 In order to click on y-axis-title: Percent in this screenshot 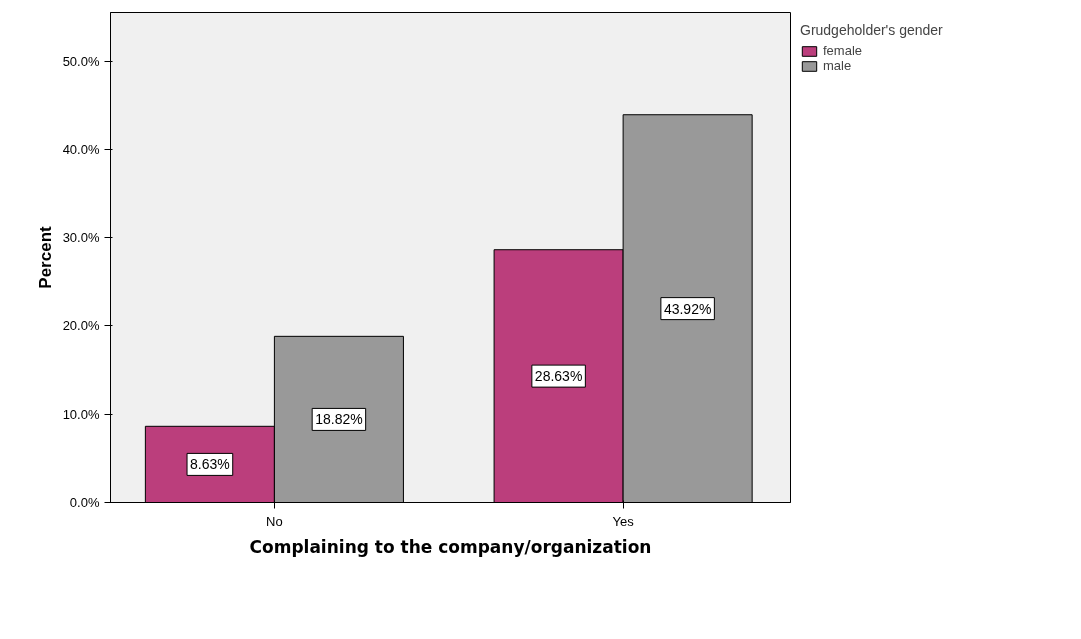, I will do `click(45, 257)`.